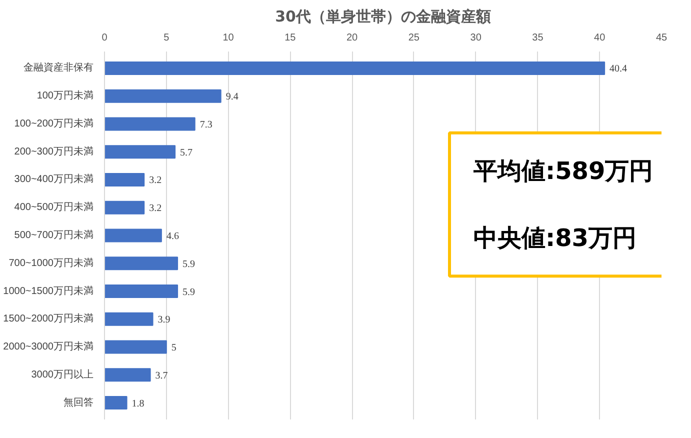 This screenshot has height=438, width=691. Describe the element at coordinates (563, 170) in the screenshot. I see `annotation: 平均値:589万円` at that location.